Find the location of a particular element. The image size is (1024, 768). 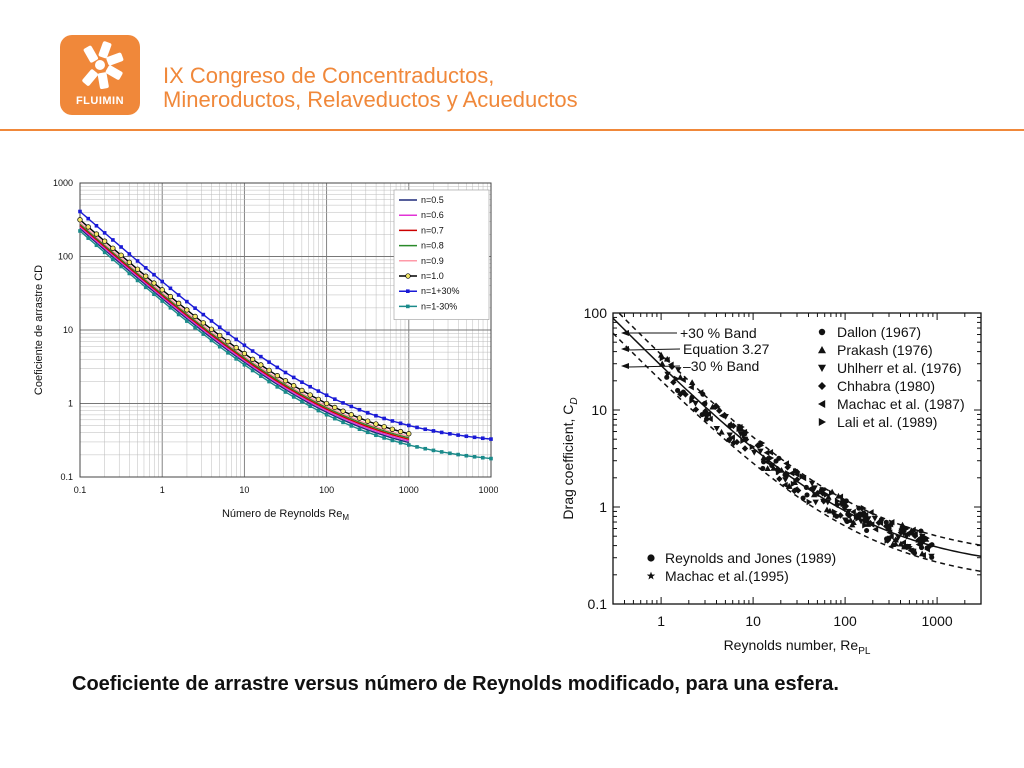

header-title-line1: IX Congreso de Concentraductos, is located at coordinates (329, 75).